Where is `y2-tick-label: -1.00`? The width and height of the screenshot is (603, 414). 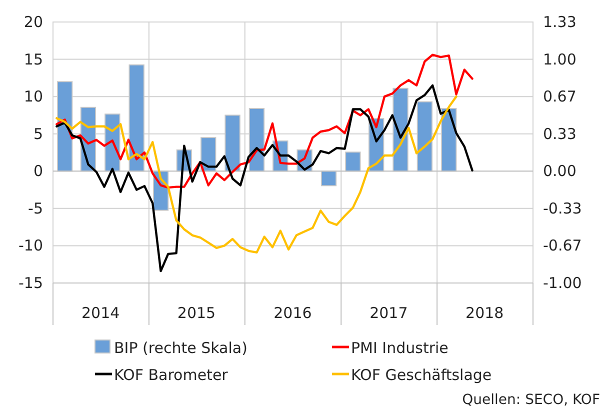 y2-tick-label: -1.00 is located at coordinates (562, 283).